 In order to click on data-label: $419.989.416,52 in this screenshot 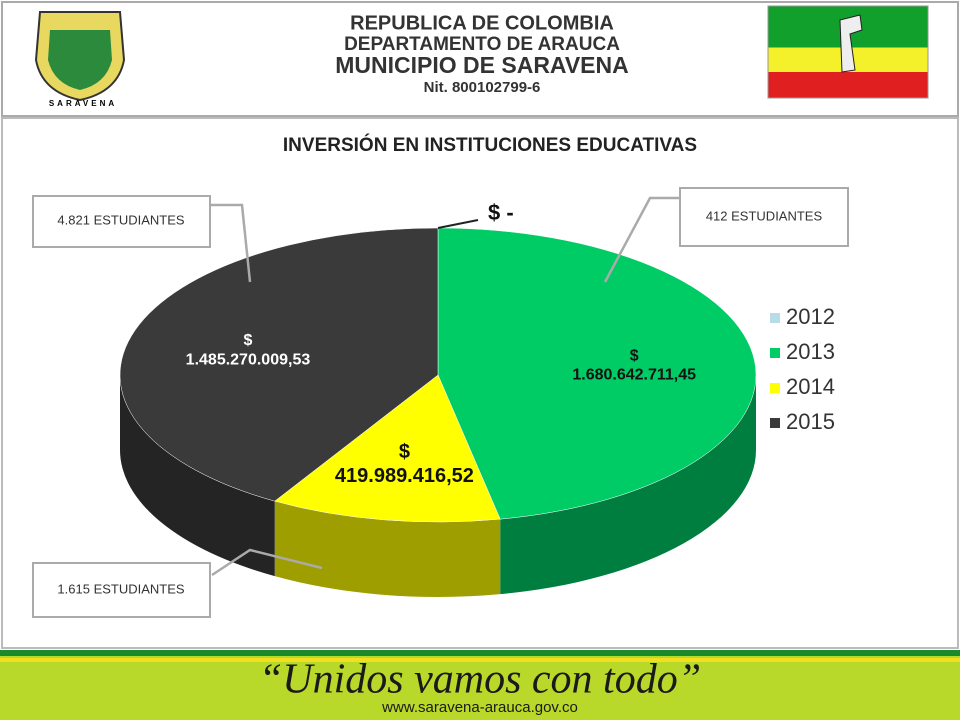, I will do `click(404, 464)`.